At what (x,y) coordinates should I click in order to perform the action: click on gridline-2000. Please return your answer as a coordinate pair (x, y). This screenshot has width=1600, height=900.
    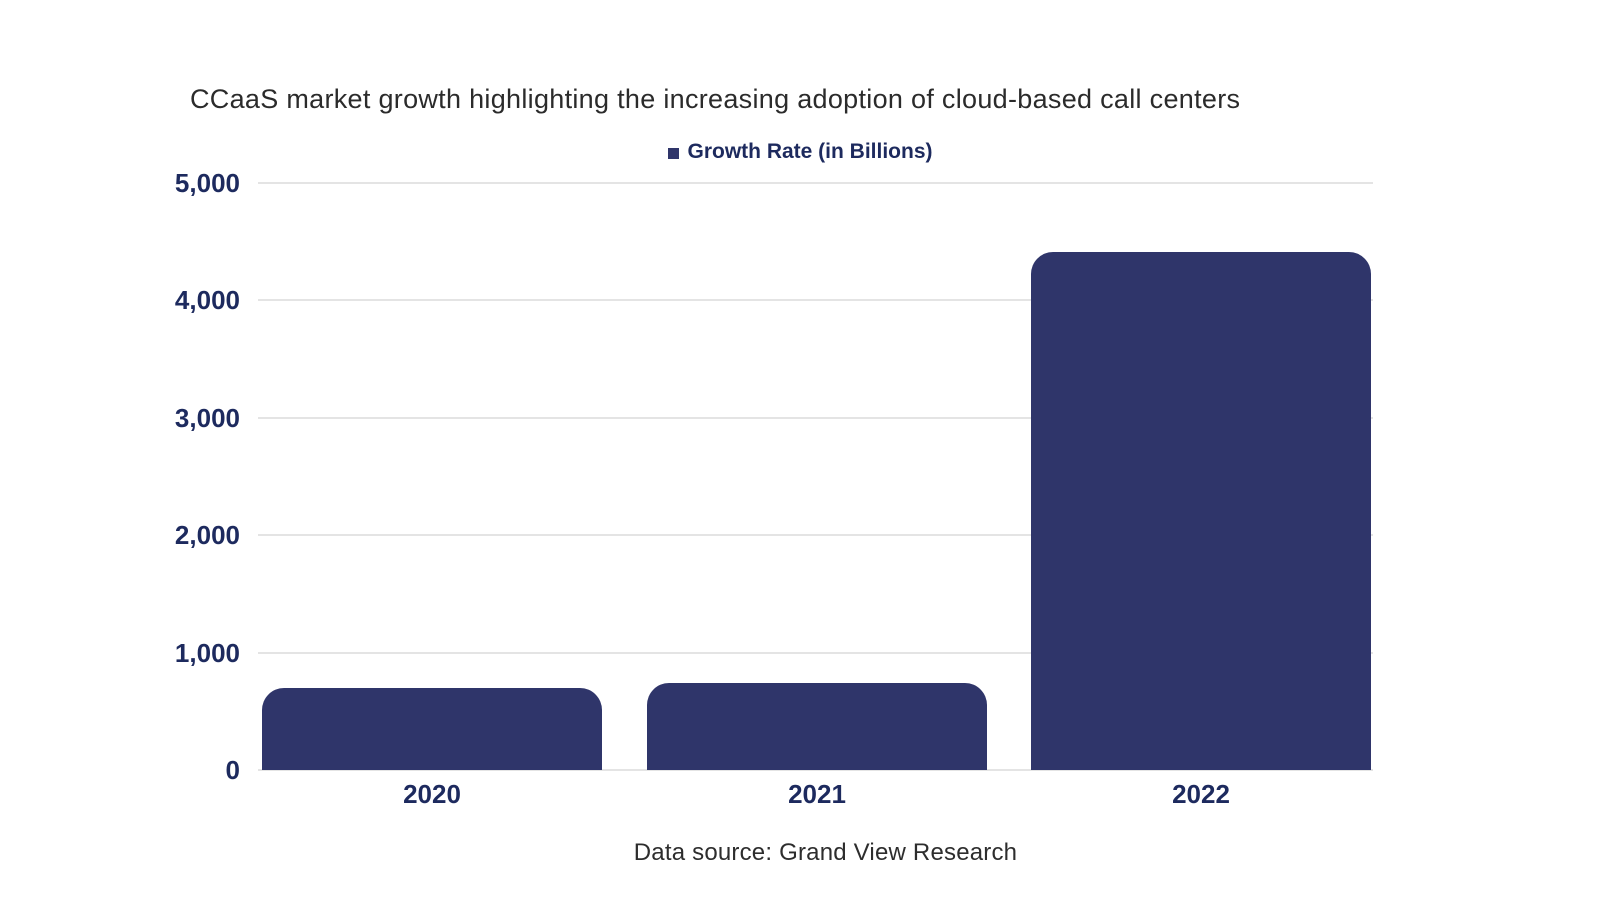
    Looking at the image, I should click on (815, 535).